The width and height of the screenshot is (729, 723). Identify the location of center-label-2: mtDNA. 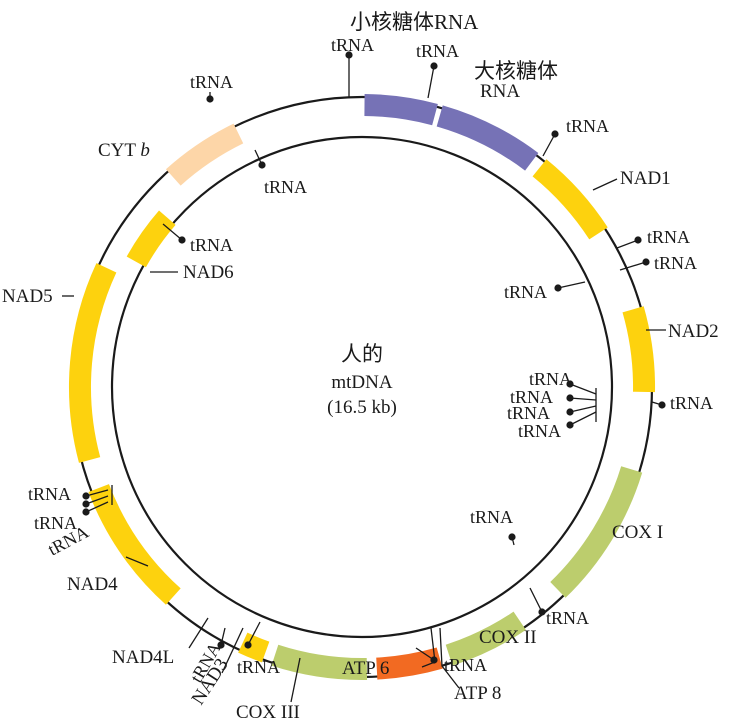
(362, 382).